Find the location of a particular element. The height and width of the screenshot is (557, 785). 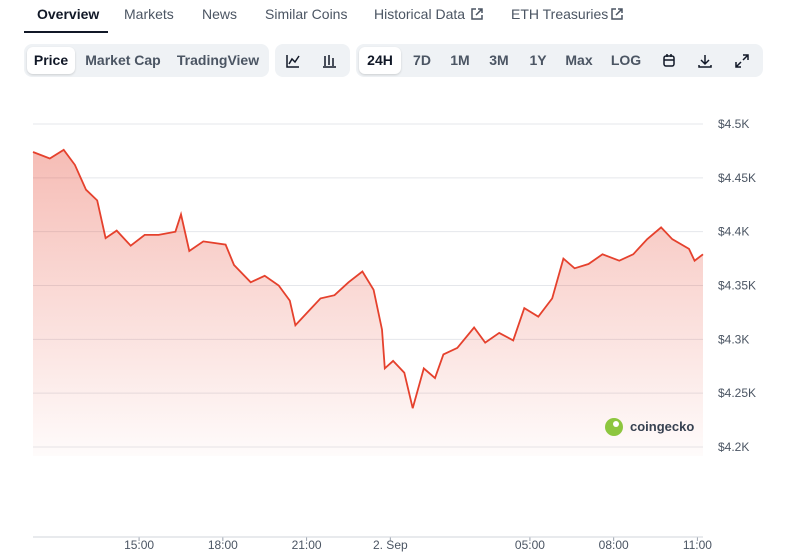

tab: News is located at coordinates (220, 14).